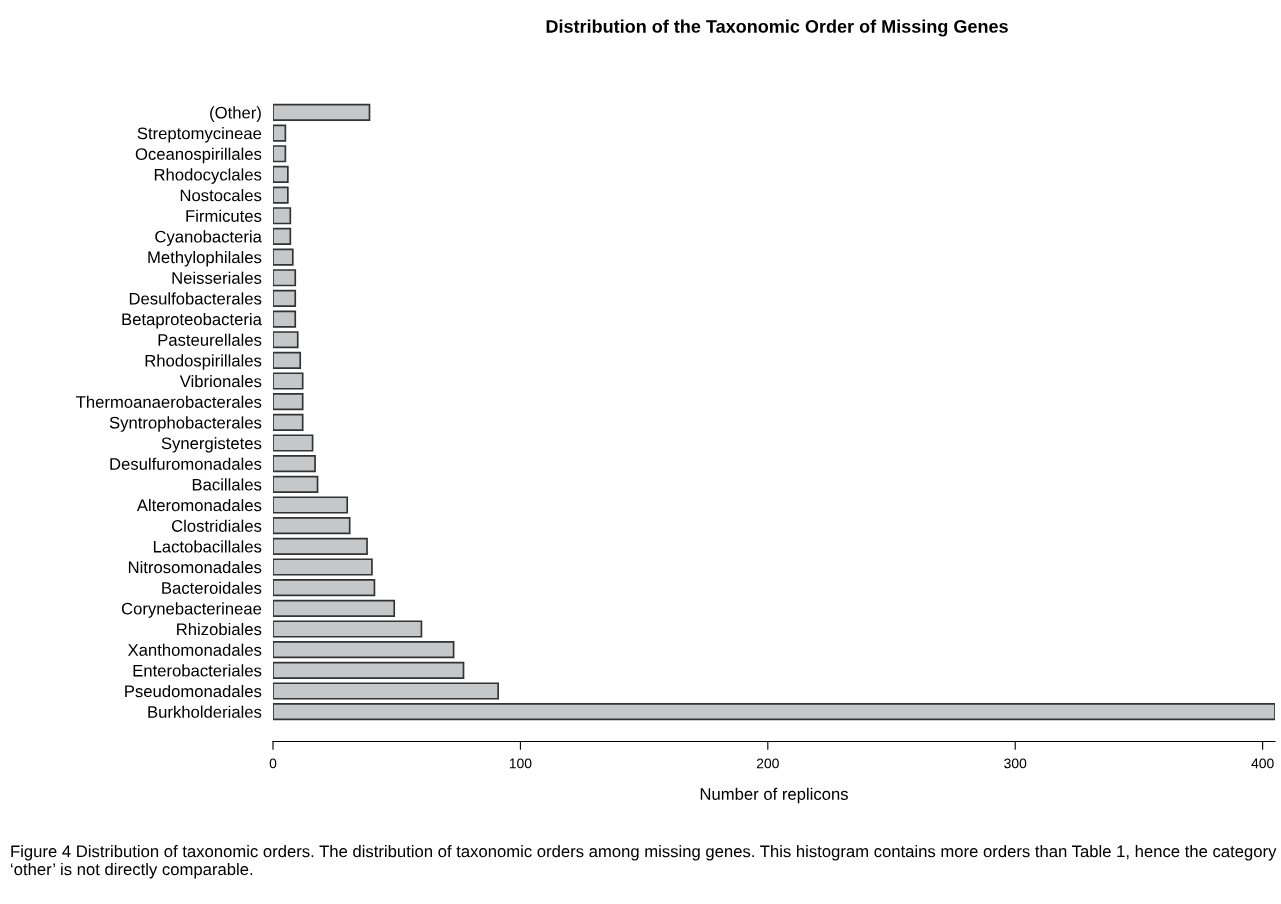  Describe the element at coordinates (777, 28) in the screenshot. I see `chart-title: Distribution of the Taxonomic Order of Missing Genes` at that location.